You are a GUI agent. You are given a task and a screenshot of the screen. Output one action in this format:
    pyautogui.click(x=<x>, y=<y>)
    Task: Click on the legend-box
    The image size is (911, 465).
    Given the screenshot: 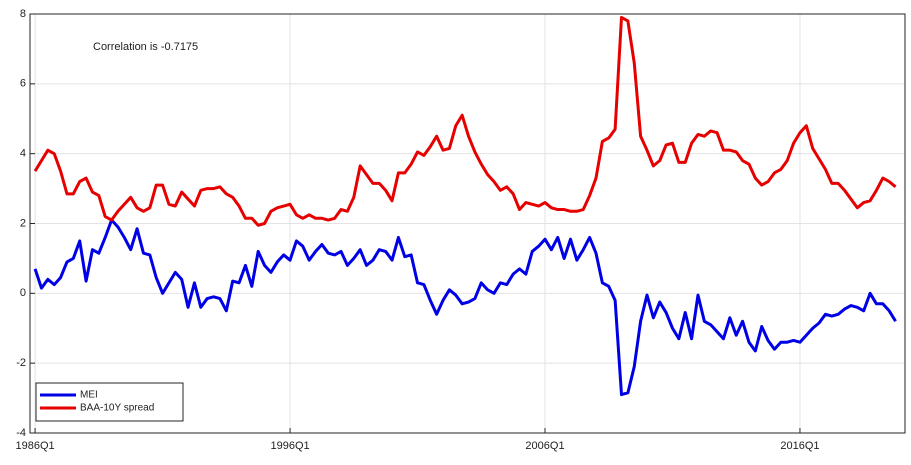 What is the action you would take?
    pyautogui.click(x=109, y=402)
    